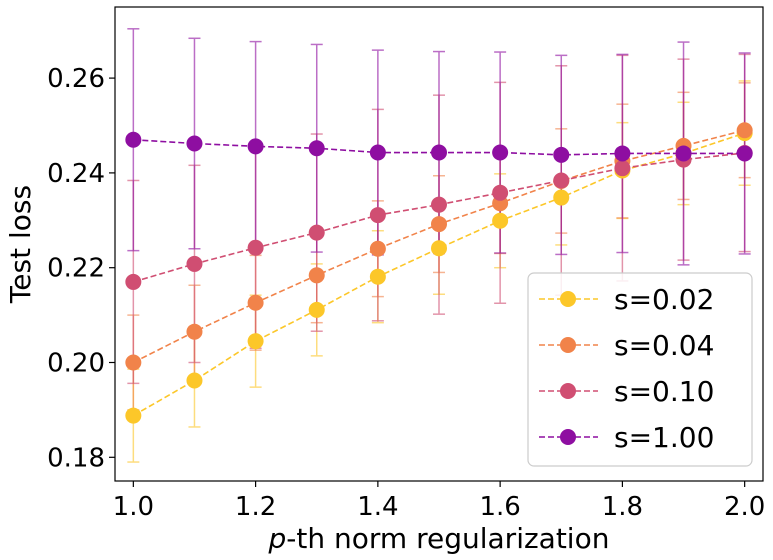 The image size is (773, 560). I want to click on y-tick-label: 0.22, so click(76, 269).